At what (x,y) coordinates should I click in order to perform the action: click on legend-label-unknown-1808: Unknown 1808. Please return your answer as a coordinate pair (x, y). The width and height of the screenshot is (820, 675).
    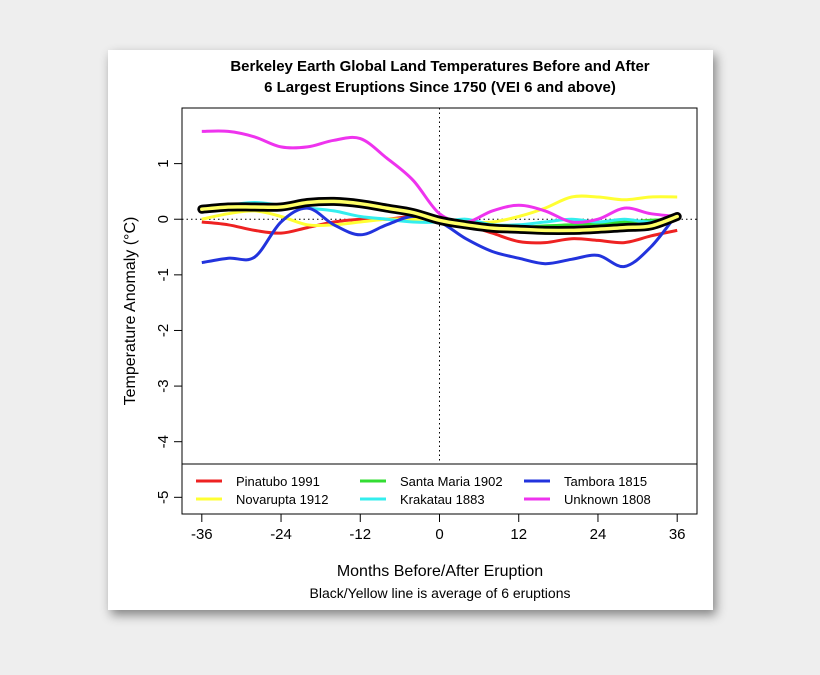
    Looking at the image, I should click on (607, 499).